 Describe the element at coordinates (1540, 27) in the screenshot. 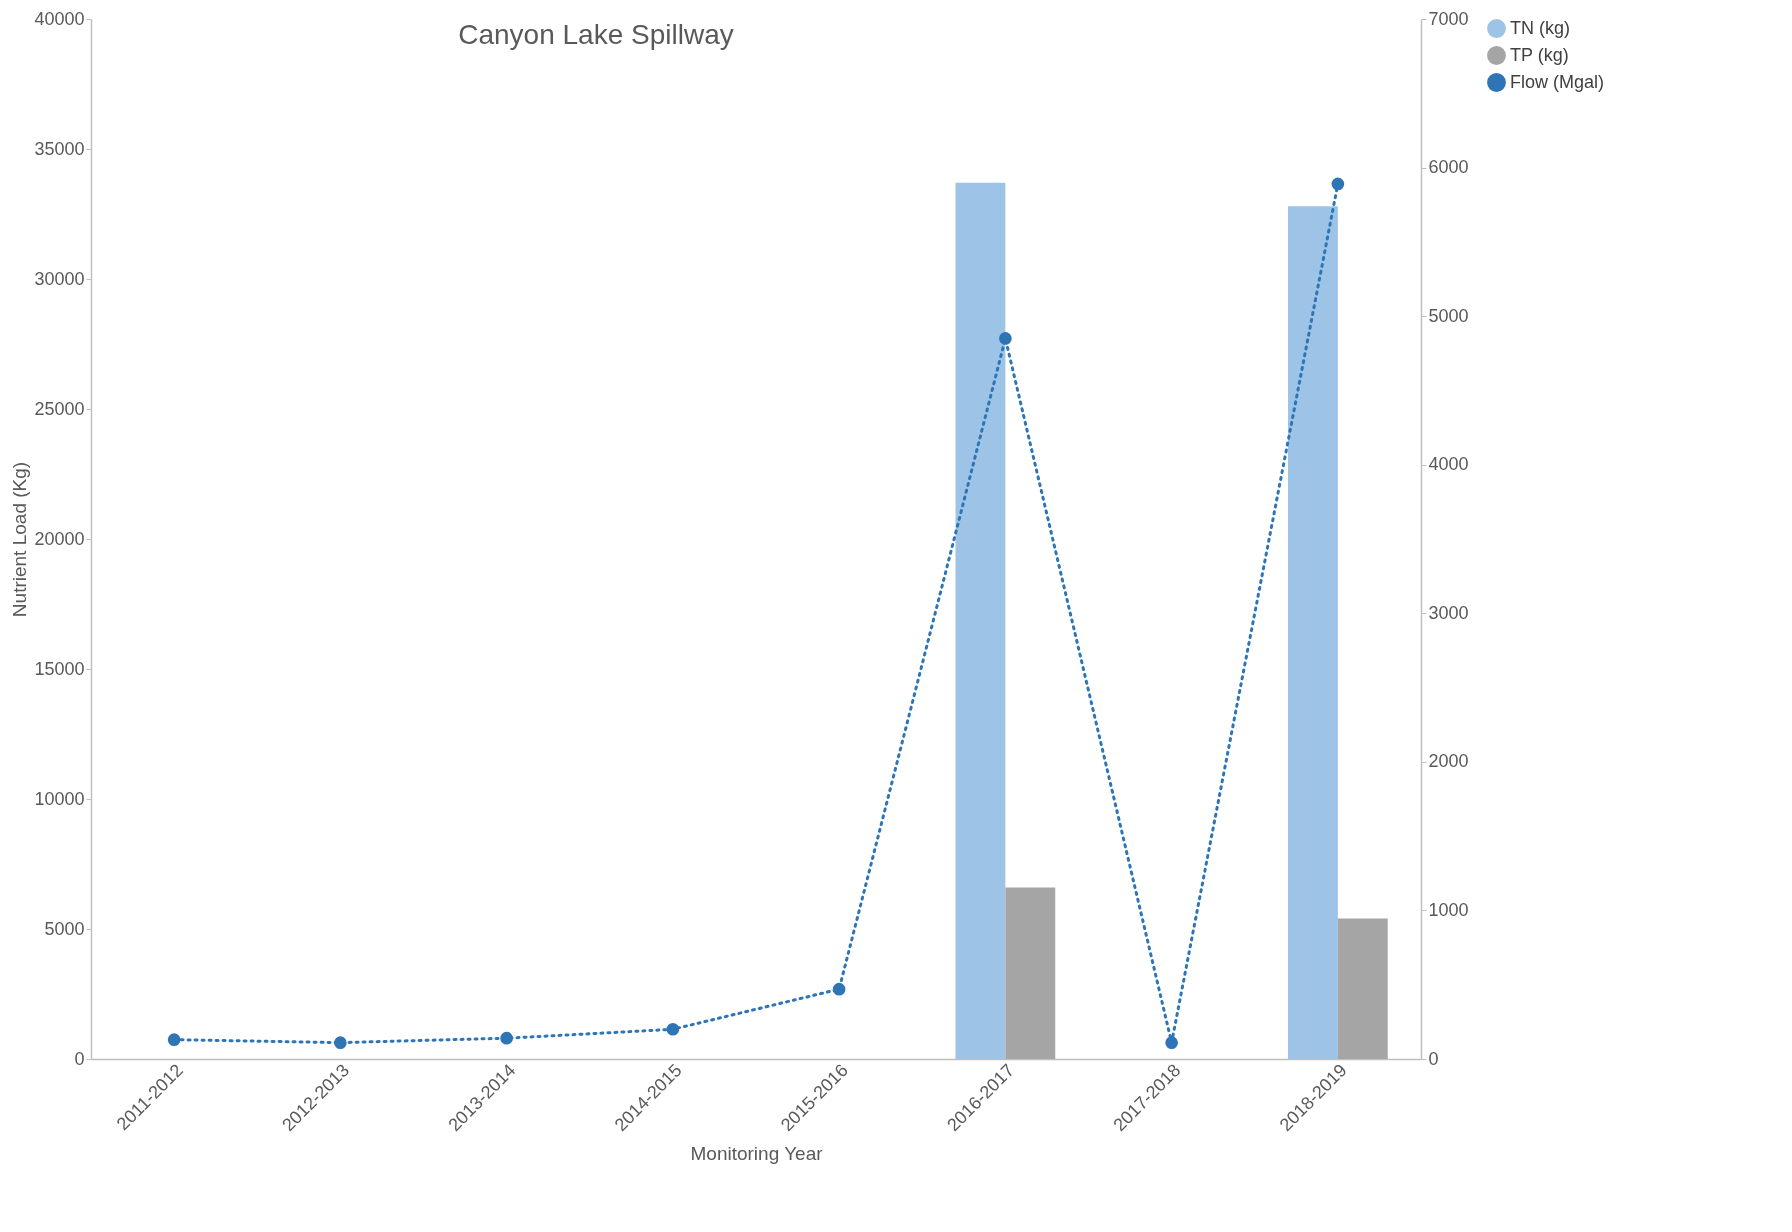

I see `legend-label: TN (kg)` at that location.